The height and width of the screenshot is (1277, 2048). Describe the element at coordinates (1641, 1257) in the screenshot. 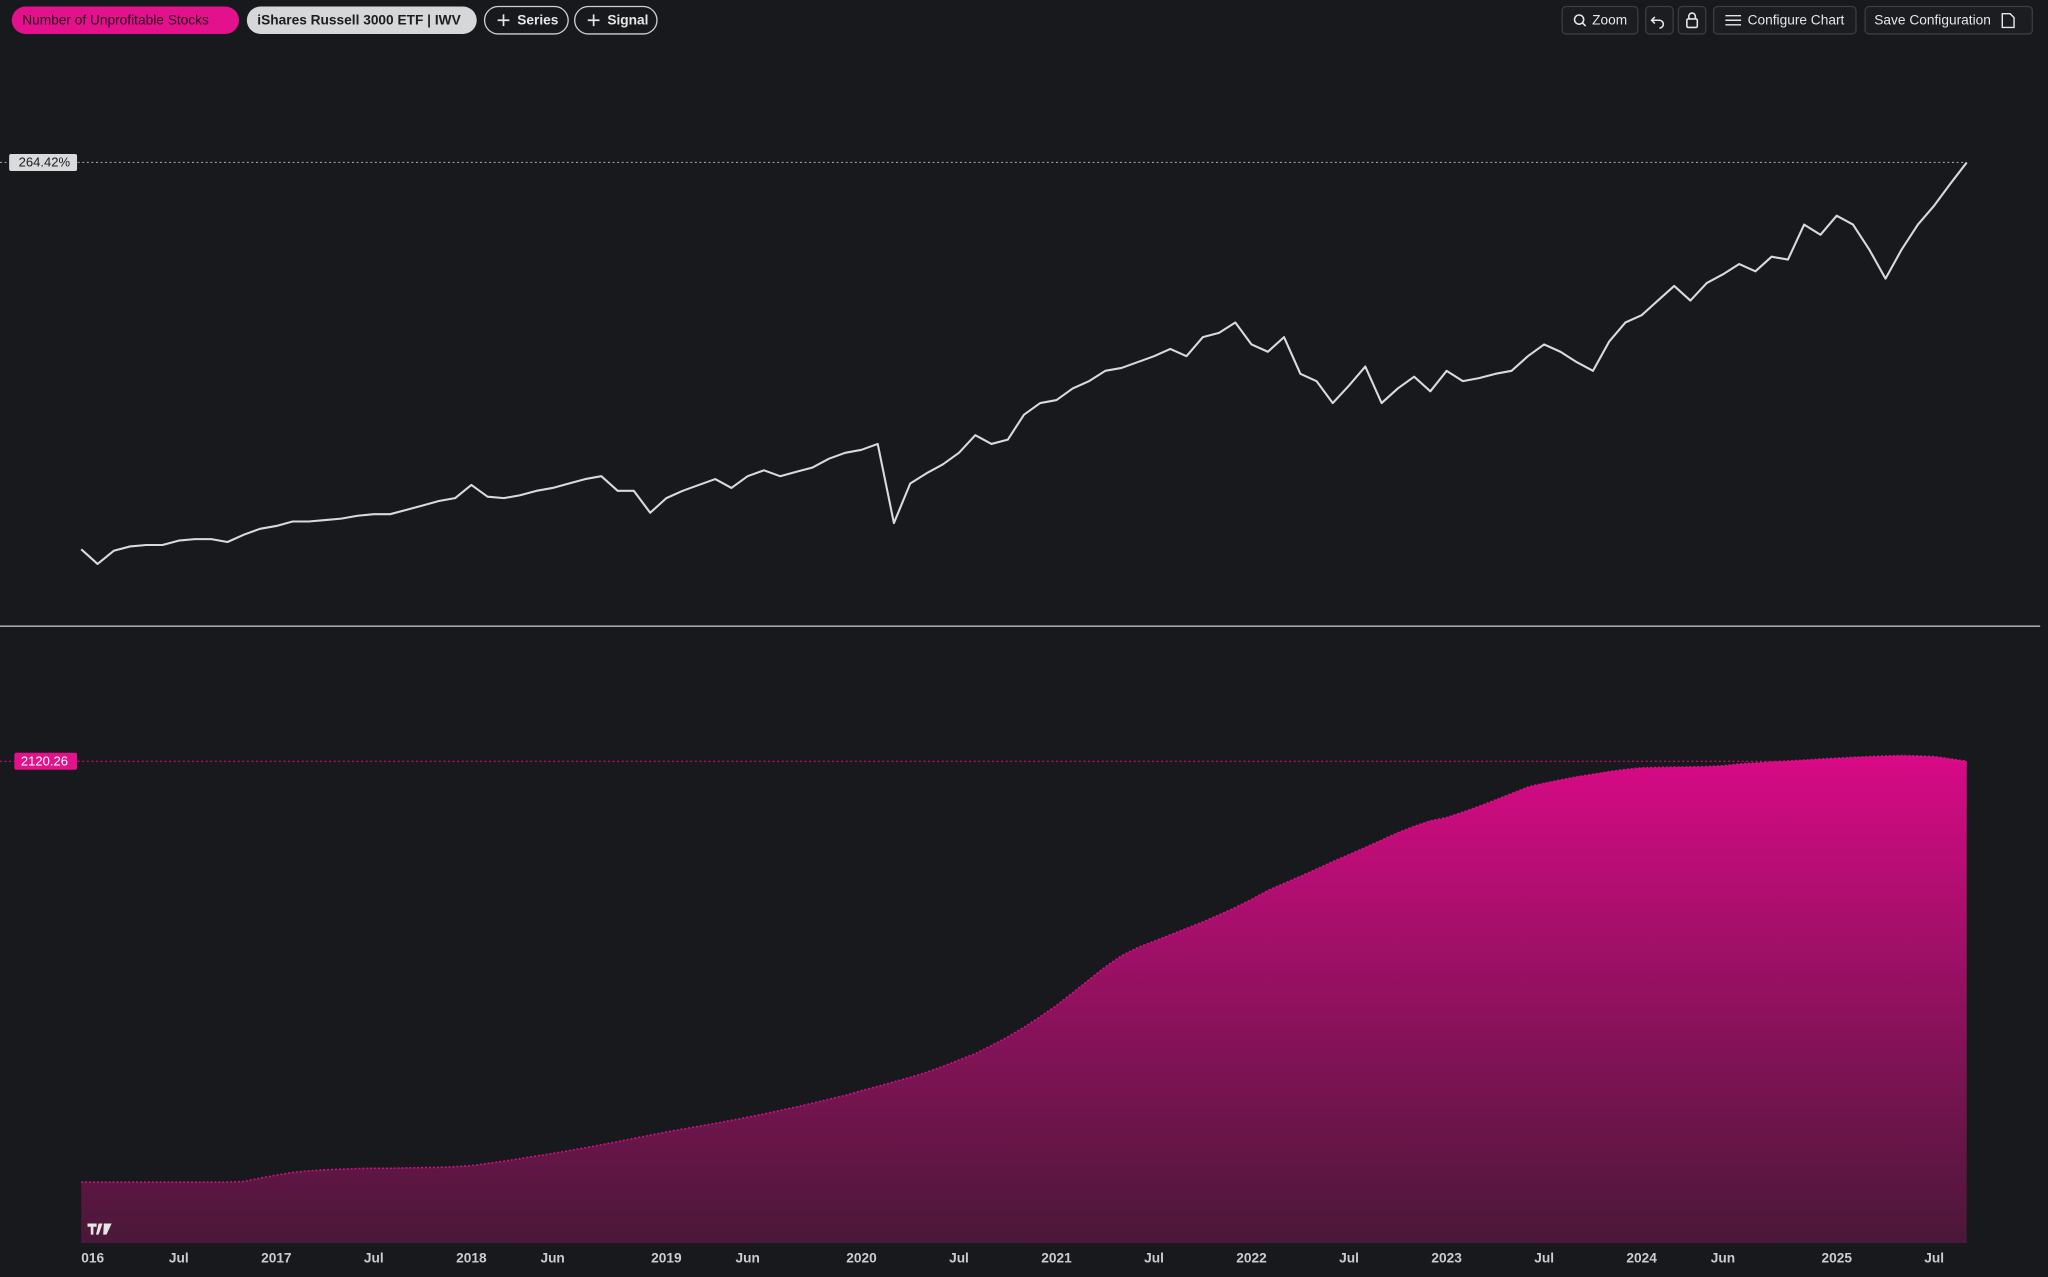

I see `x-tick-label: 2024` at that location.